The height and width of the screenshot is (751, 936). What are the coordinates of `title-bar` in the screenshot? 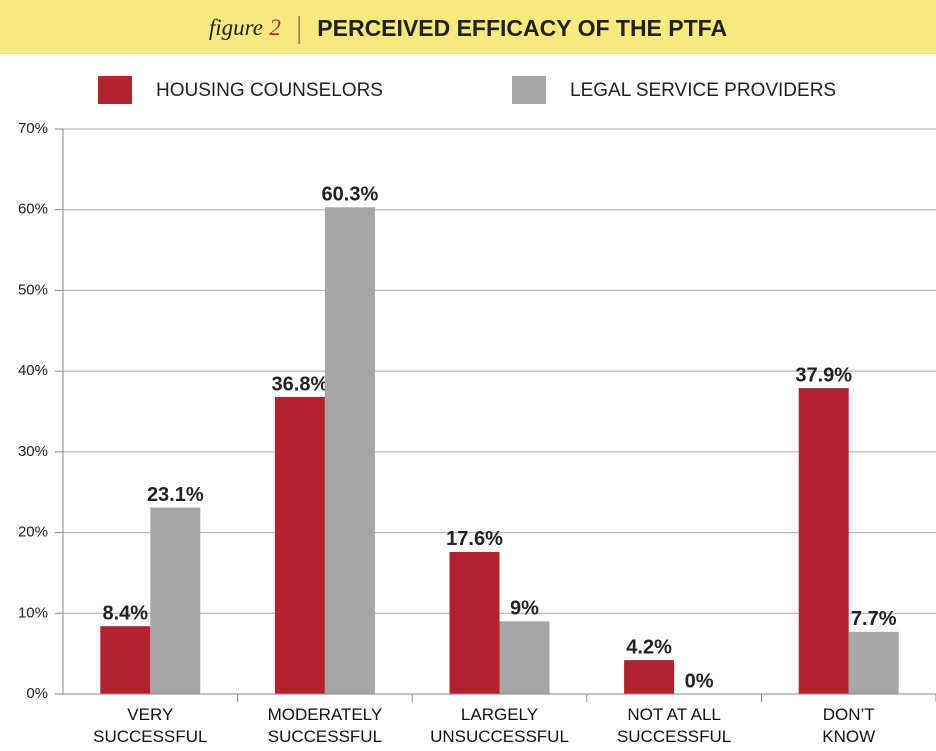 It's located at (468, 27).